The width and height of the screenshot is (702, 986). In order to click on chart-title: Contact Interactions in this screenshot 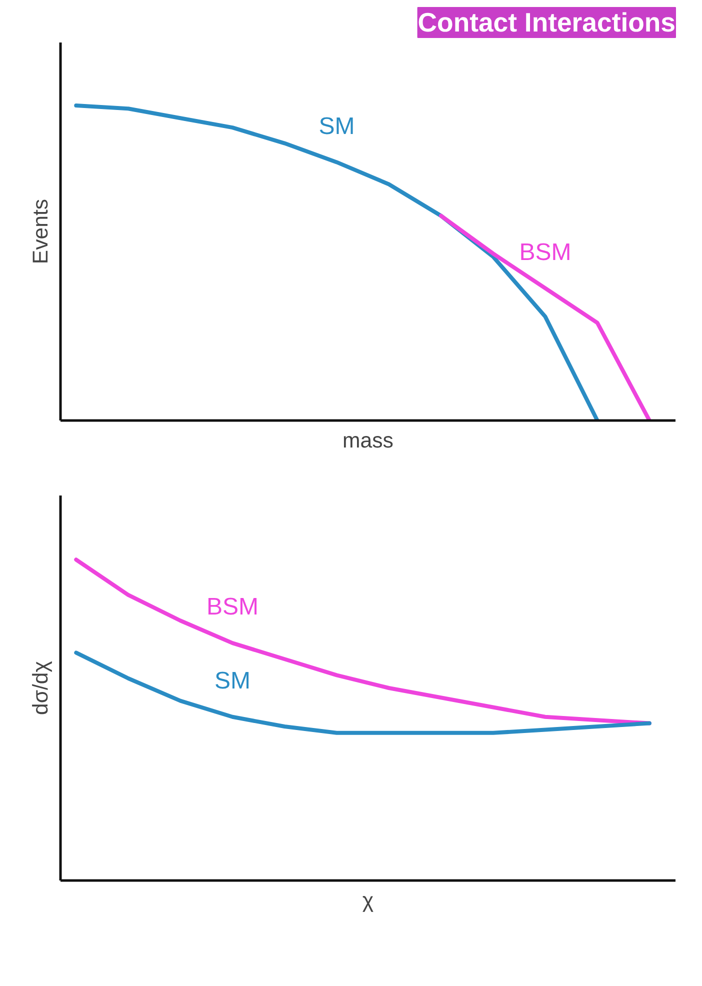, I will do `click(547, 23)`.